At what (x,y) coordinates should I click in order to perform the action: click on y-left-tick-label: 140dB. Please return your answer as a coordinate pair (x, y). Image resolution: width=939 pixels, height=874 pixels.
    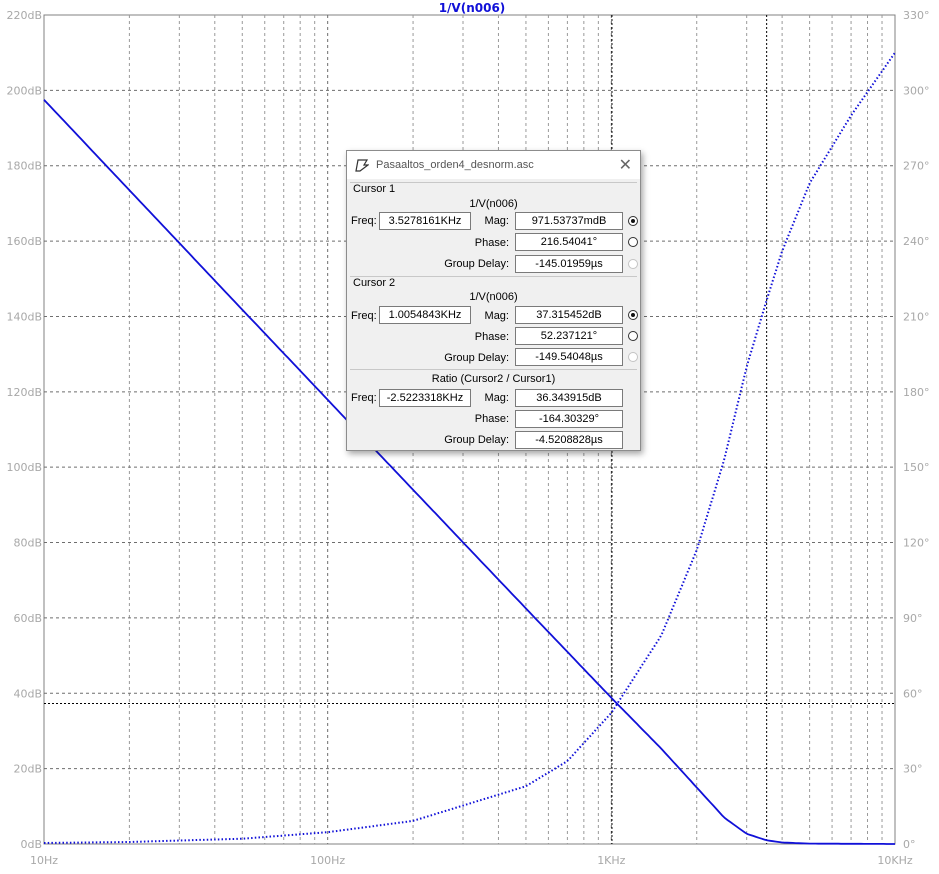
    Looking at the image, I should click on (24, 316).